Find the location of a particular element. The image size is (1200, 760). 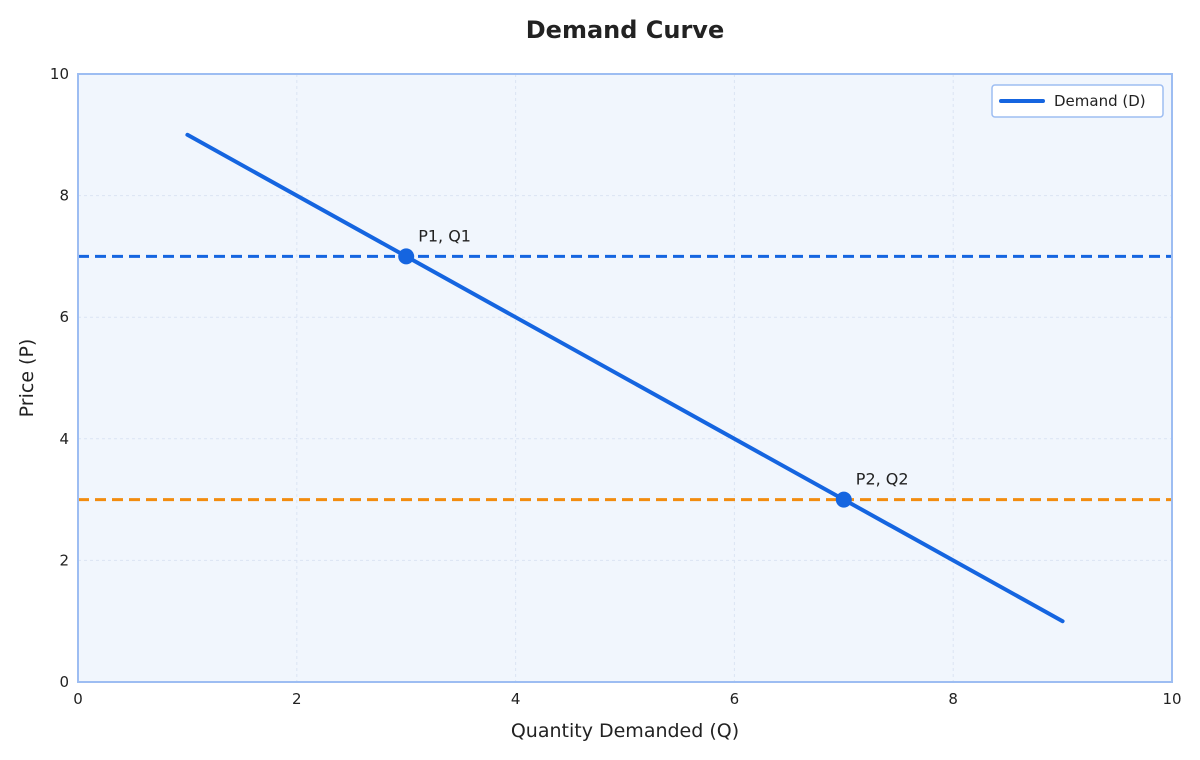

y-tick-label: 10 is located at coordinates (59, 74).